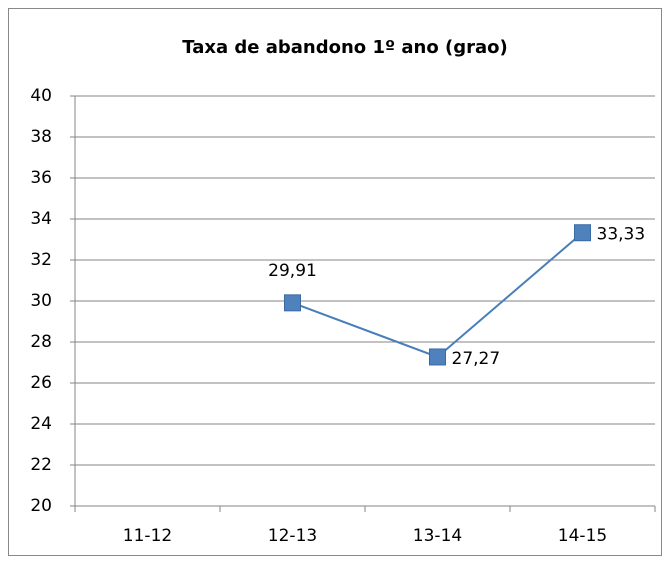 This screenshot has width=670, height=564. Describe the element at coordinates (292, 536) in the screenshot. I see `x-tick-label: 12-13` at that location.